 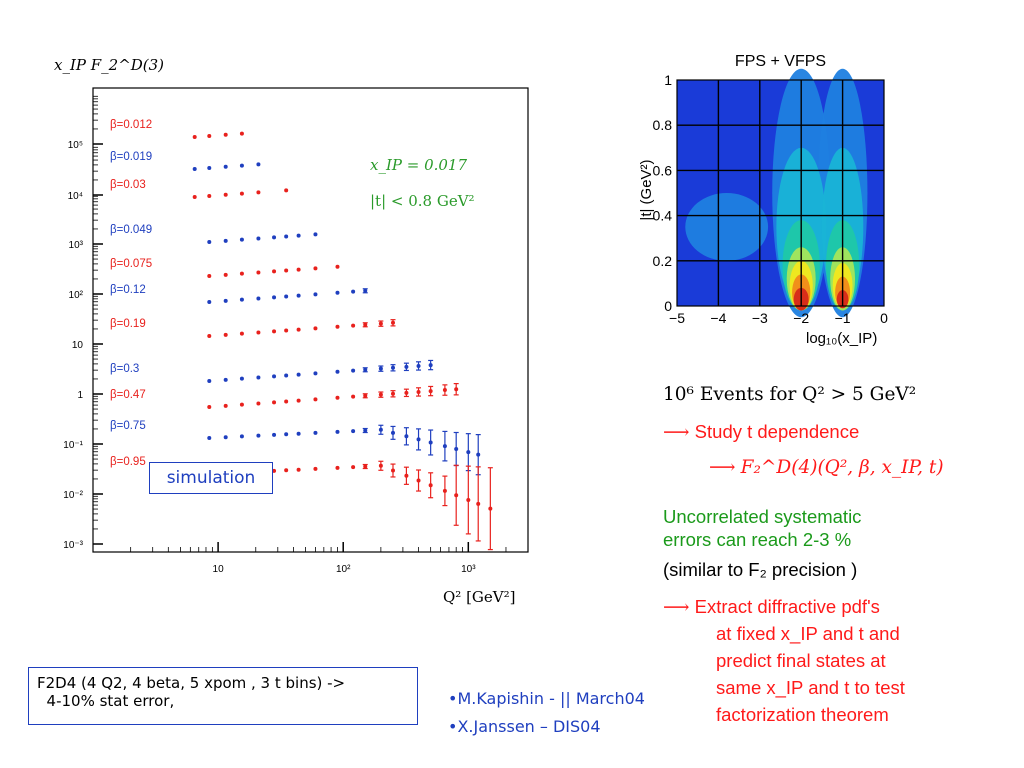 I want to click on series-label: β=0.3, so click(x=124, y=369).